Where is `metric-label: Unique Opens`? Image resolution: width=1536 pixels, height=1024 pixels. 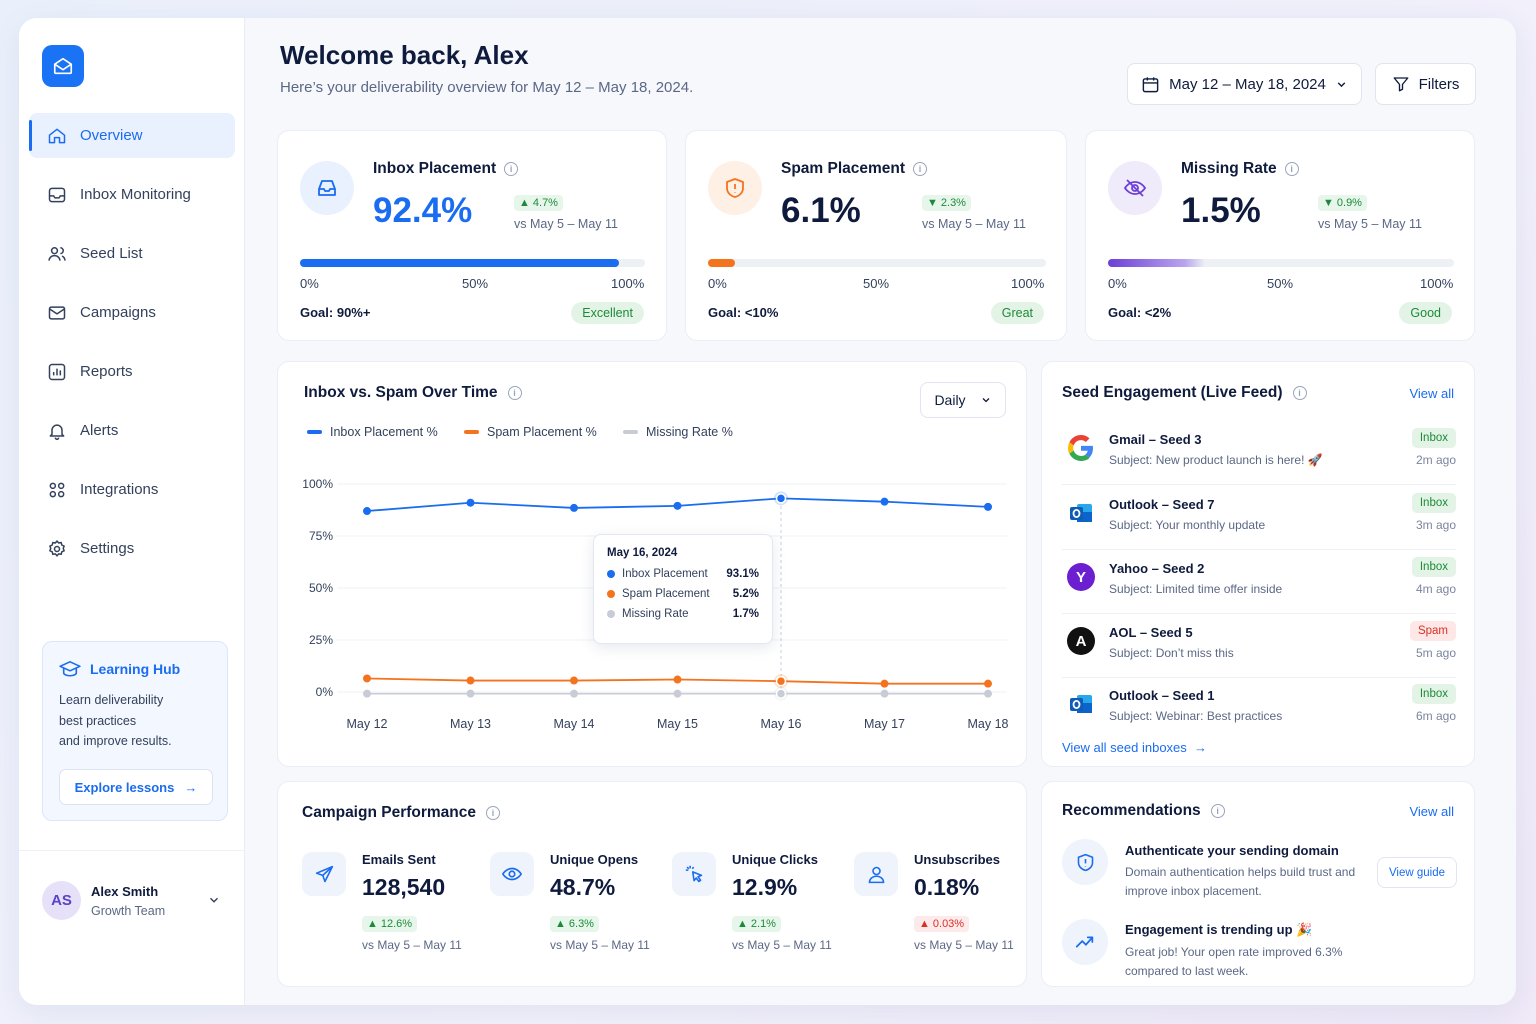
metric-label: Unique Opens is located at coordinates (594, 859).